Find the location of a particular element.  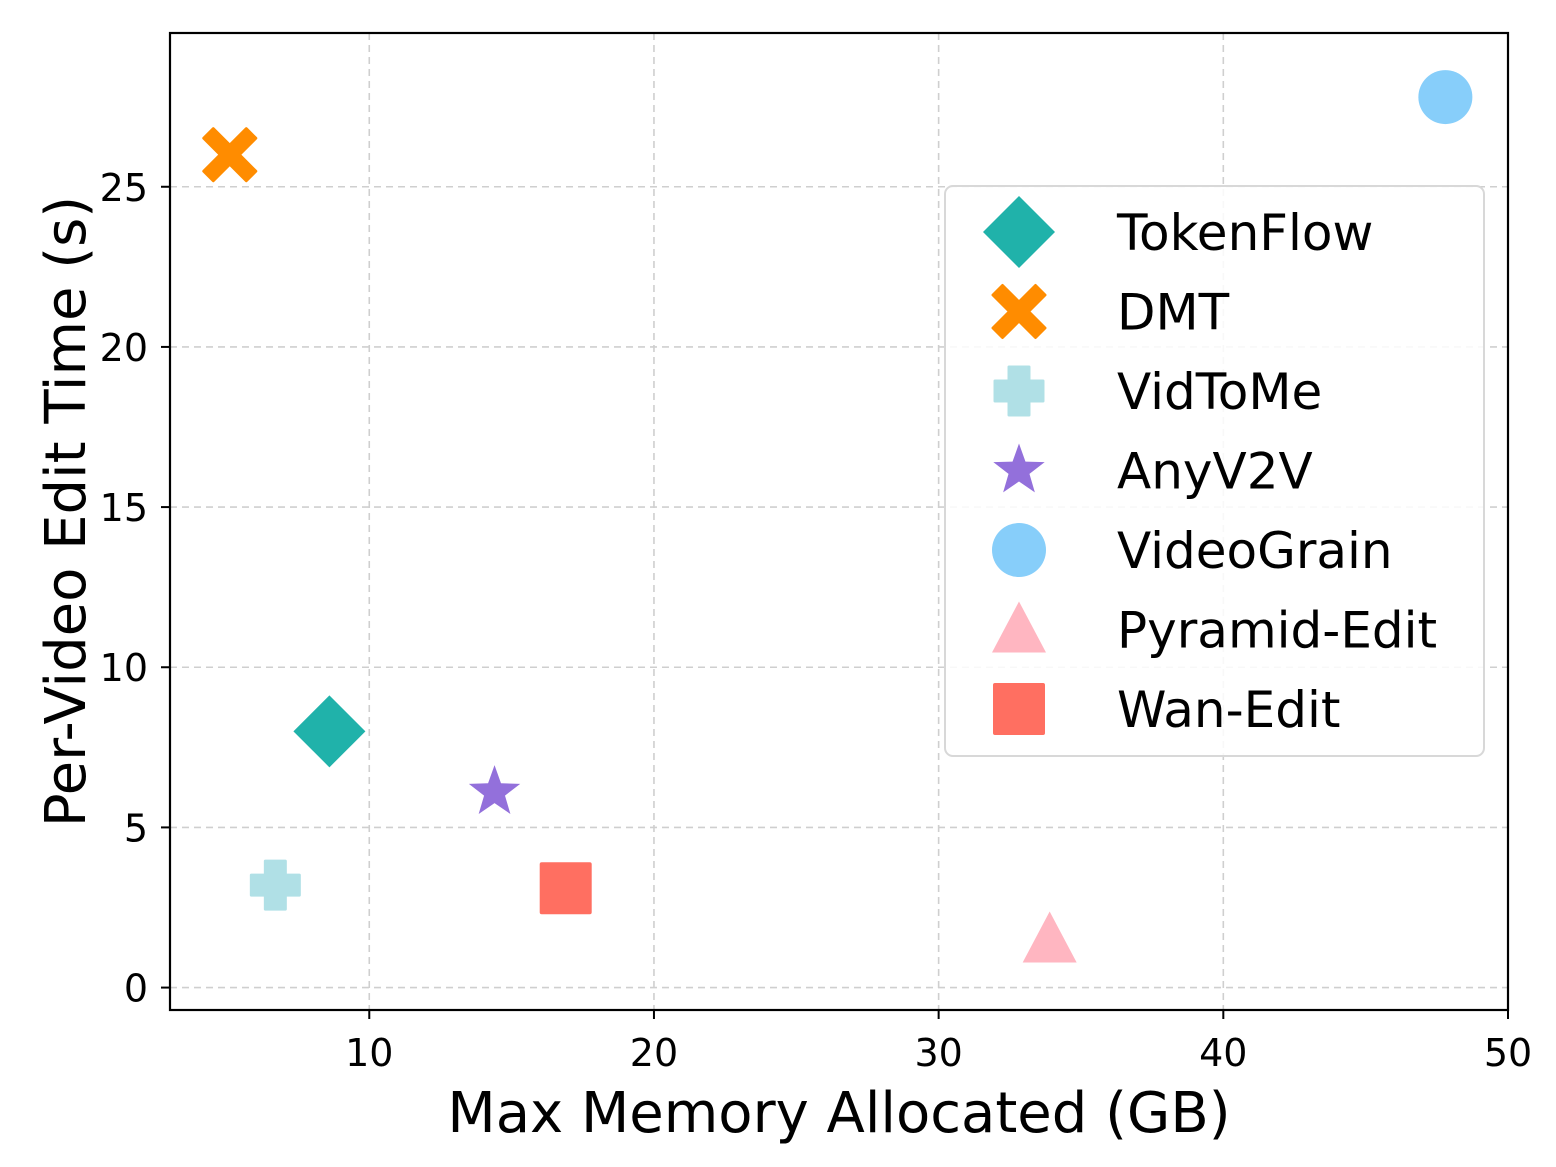

legend-label: TokenFlow is located at coordinates (1244, 233).